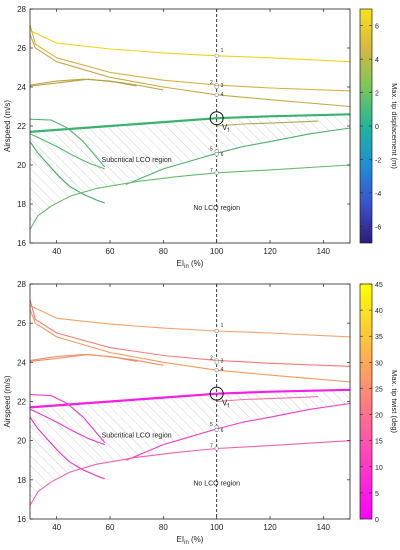  I want to click on colorbar, so click(366, 401).